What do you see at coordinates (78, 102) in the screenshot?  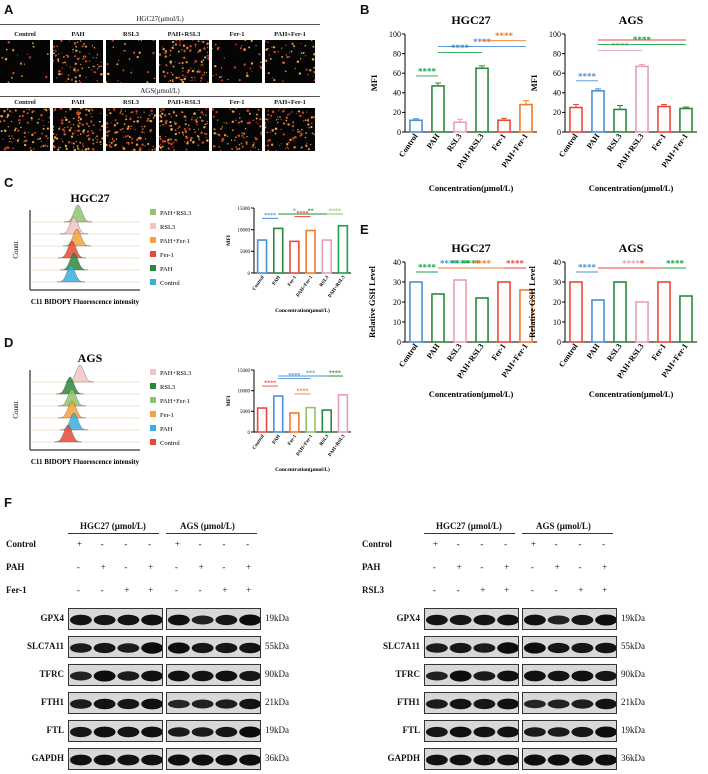 I see `micro-label: PAH` at bounding box center [78, 102].